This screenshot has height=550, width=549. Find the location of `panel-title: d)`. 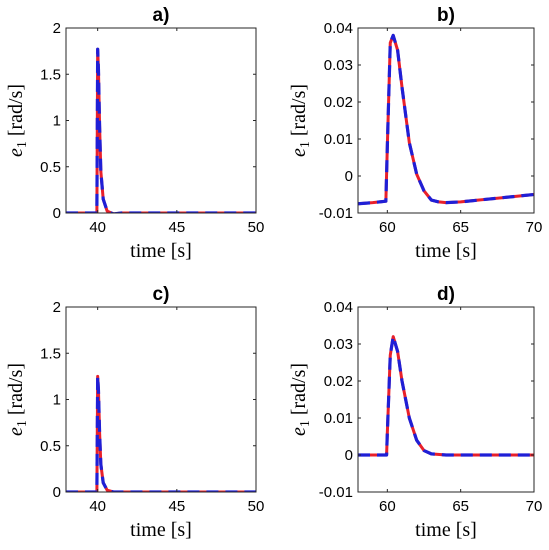

panel-title: d) is located at coordinates (446, 294).